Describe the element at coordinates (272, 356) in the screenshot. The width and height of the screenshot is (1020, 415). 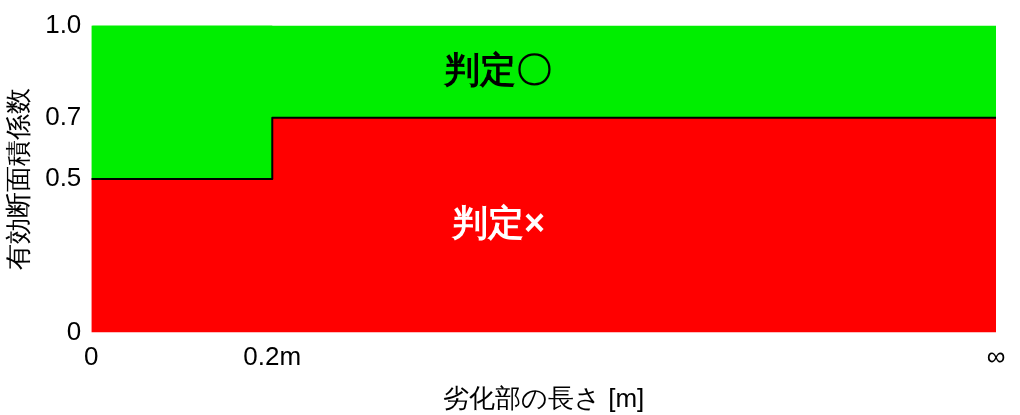
I see `x-tick-label: 0.2m` at that location.